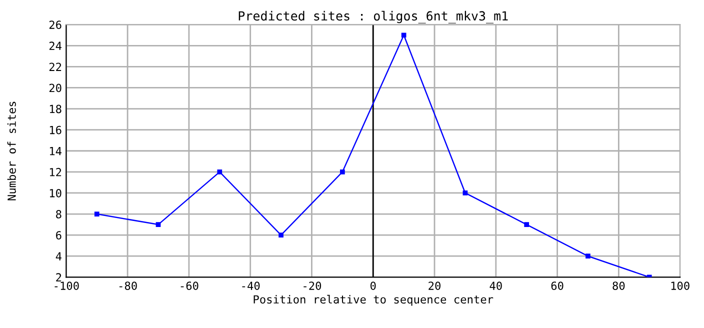 The height and width of the screenshot is (328, 704). Describe the element at coordinates (56, 172) in the screenshot. I see `y-tick-label: 12` at that location.